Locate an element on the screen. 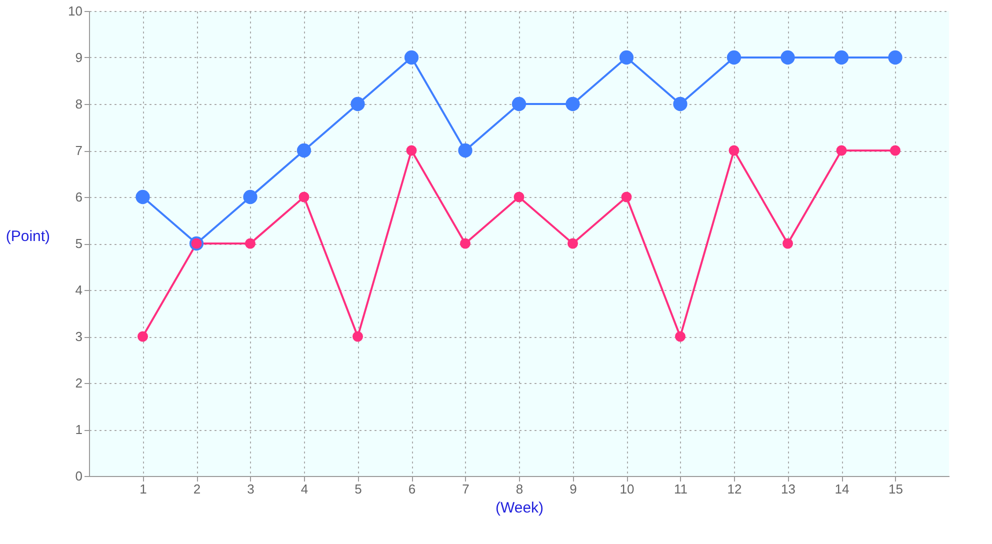 Image resolution: width=992 pixels, height=544 pixels. x-tick-label: 1 is located at coordinates (143, 489).